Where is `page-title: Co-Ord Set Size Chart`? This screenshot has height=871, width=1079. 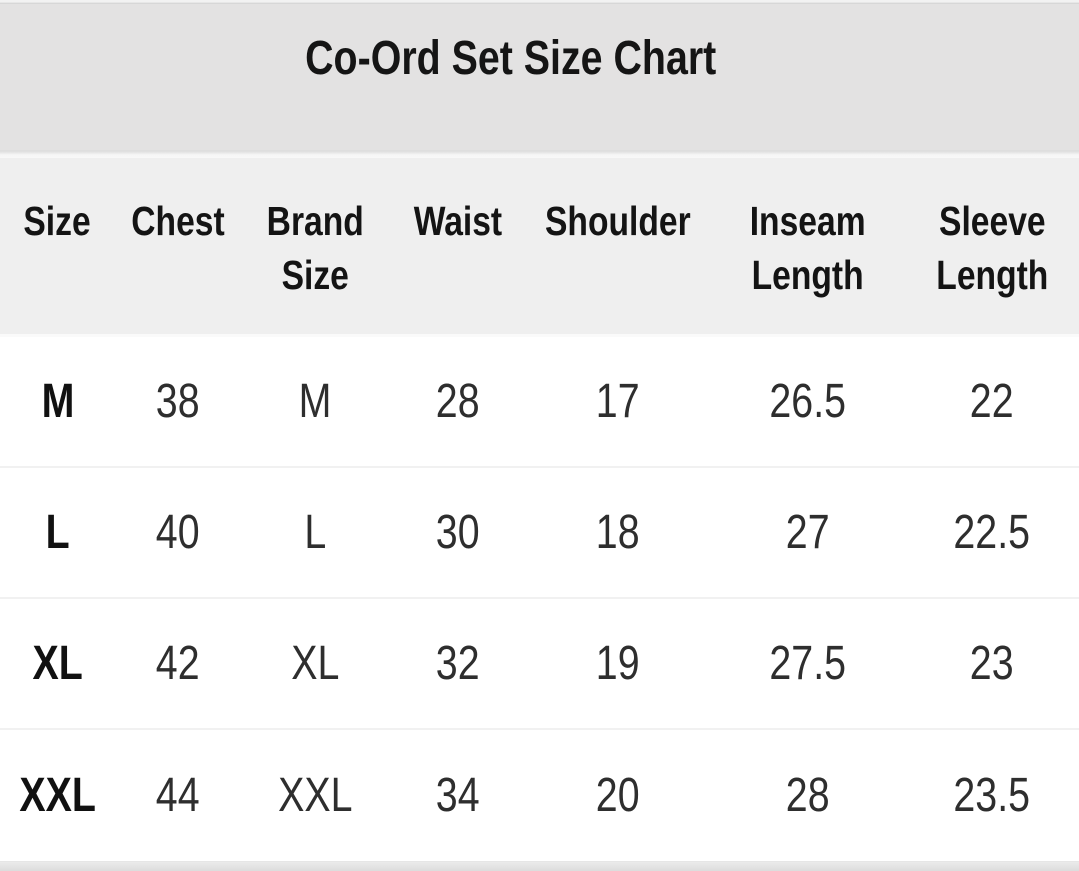 page-title: Co-Ord Set Size Chart is located at coordinates (510, 58).